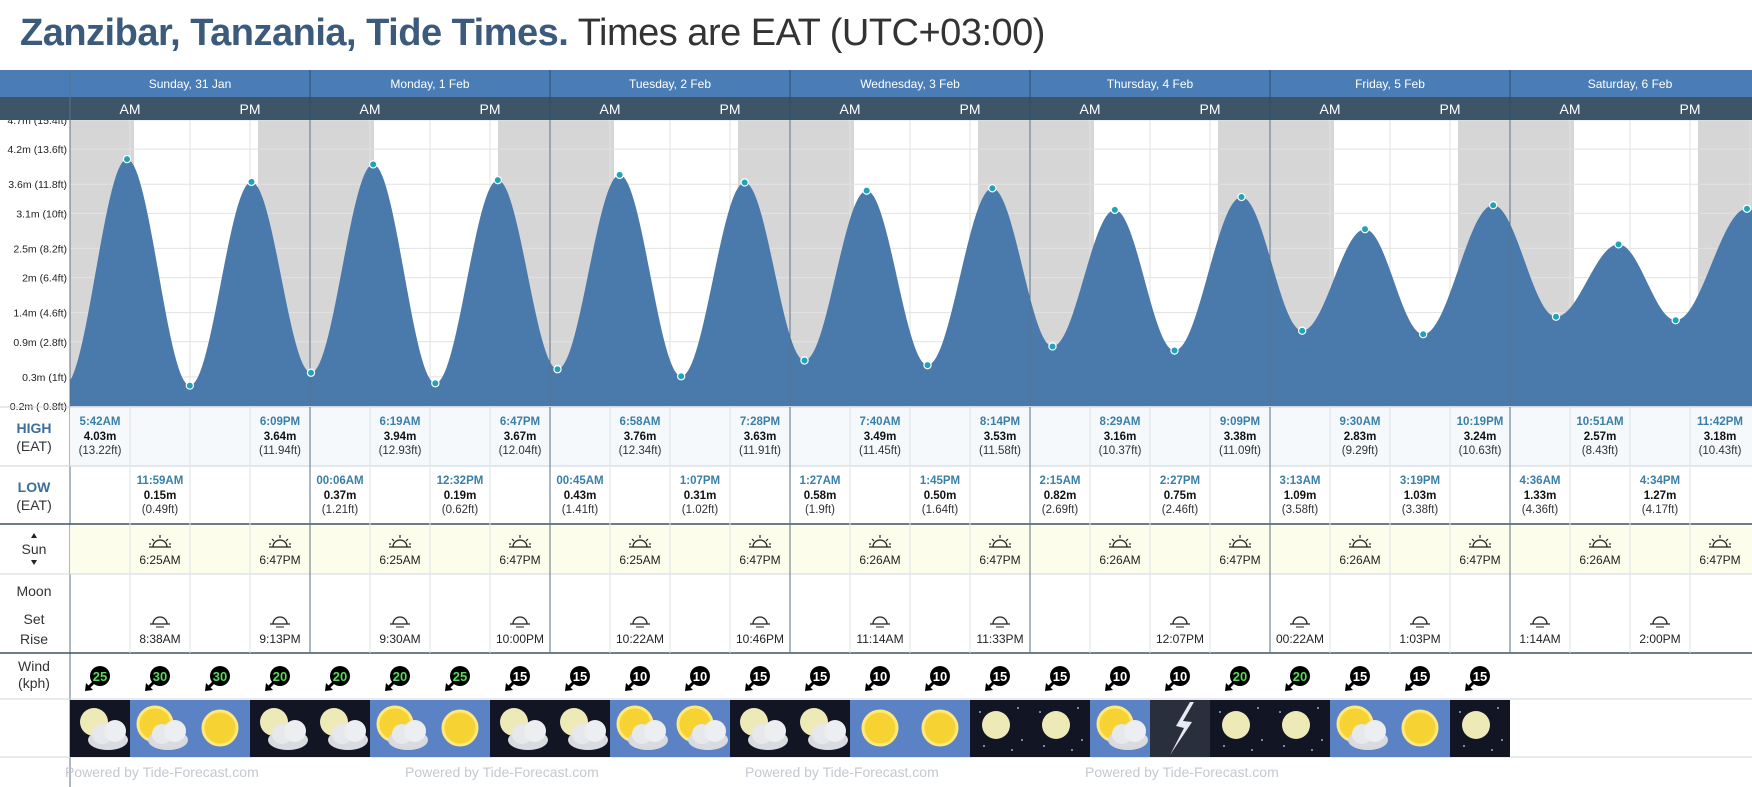 This screenshot has width=1752, height=787. What do you see at coordinates (34, 683) in the screenshot?
I see `row-label: (kph)` at bounding box center [34, 683].